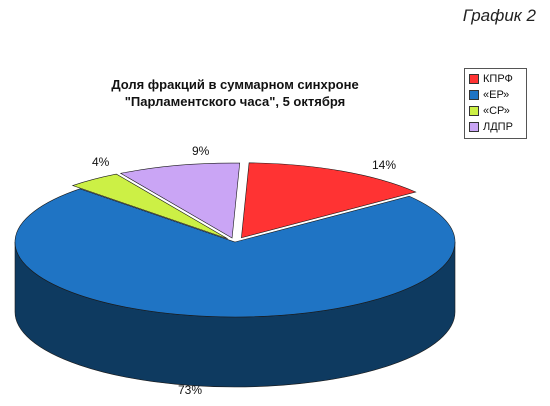 Image resolution: width=550 pixels, height=406 pixels. Describe the element at coordinates (235, 101) in the screenshot. I see `chart-title-line-2: "Парламентского часа", 5 октября` at that location.